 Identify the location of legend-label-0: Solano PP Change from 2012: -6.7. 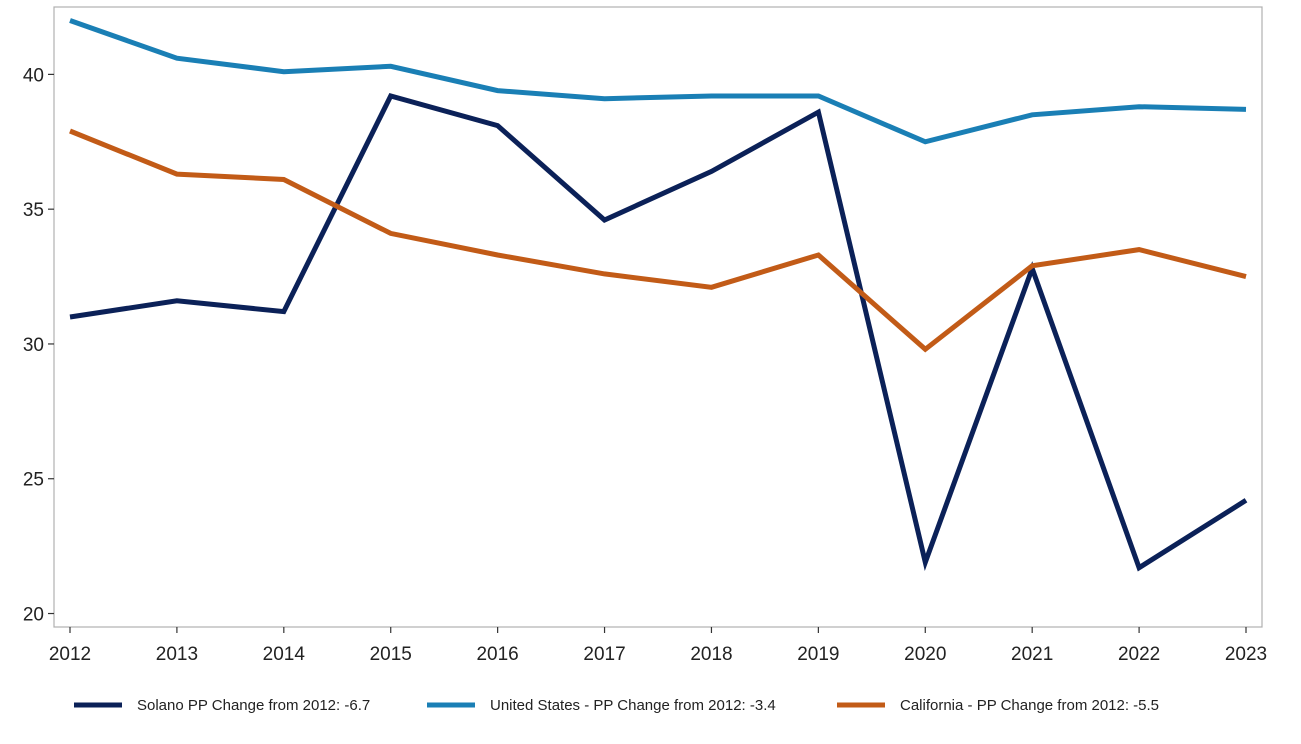
(253, 705).